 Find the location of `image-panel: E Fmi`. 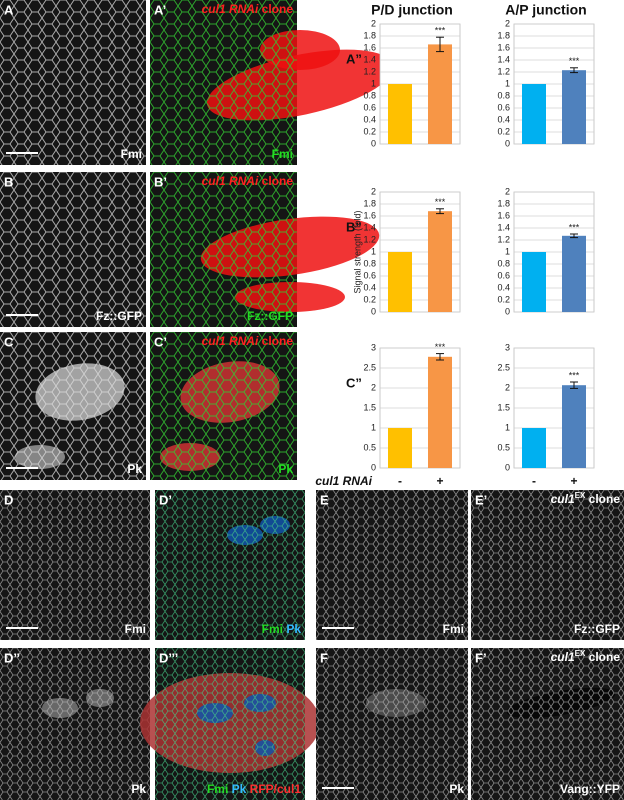

image-panel: E Fmi is located at coordinates (392, 565).